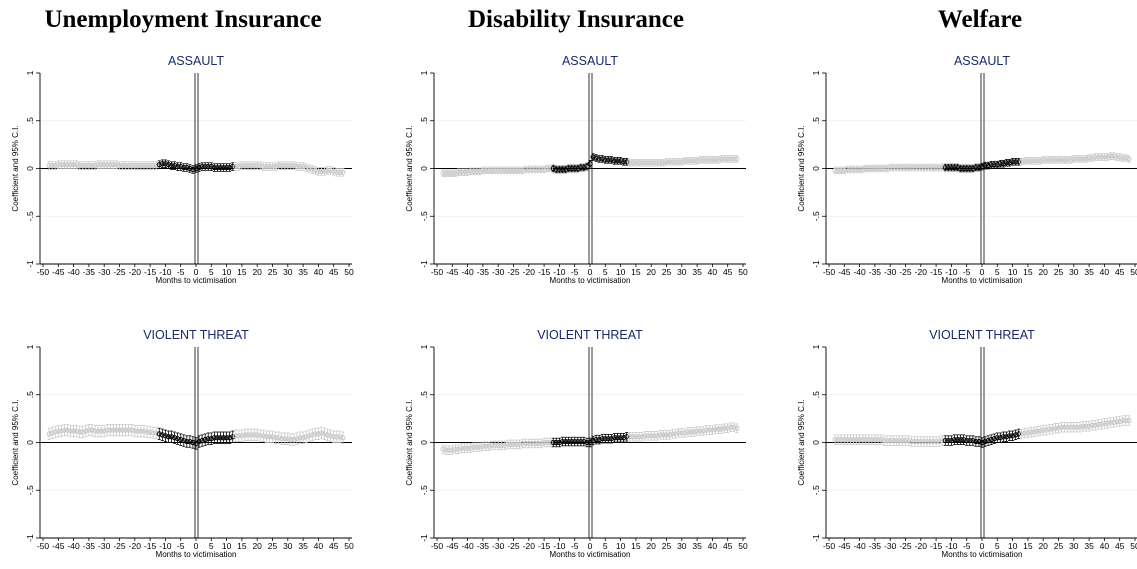 This screenshot has width=1137, height=569. Describe the element at coordinates (1028, 546) in the screenshot. I see `x-tick-label: 15` at that location.